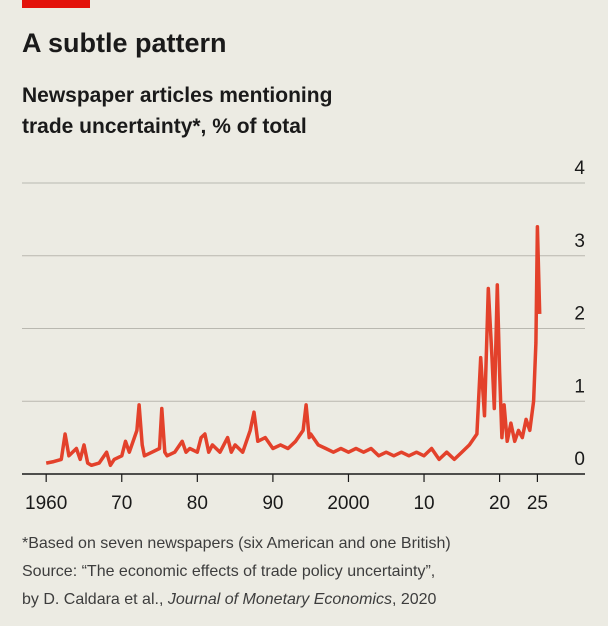  What do you see at coordinates (499, 503) in the screenshot?
I see `x-tick-label: 20` at bounding box center [499, 503].